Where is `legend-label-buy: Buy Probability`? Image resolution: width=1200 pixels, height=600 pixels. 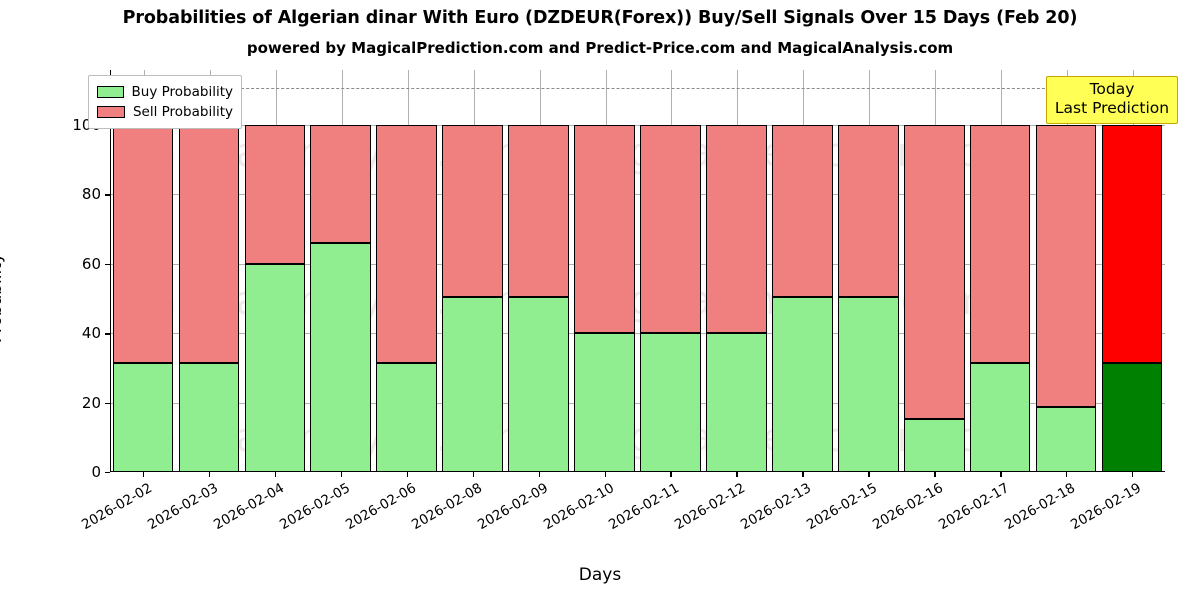 legend-label-buy: Buy Probability is located at coordinates (182, 92).